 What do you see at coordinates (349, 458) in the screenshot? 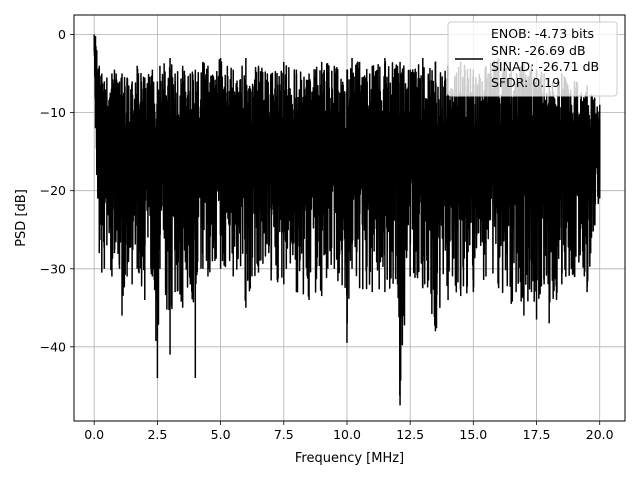
I see `x-axis-label: Frequency [MHz]` at bounding box center [349, 458].